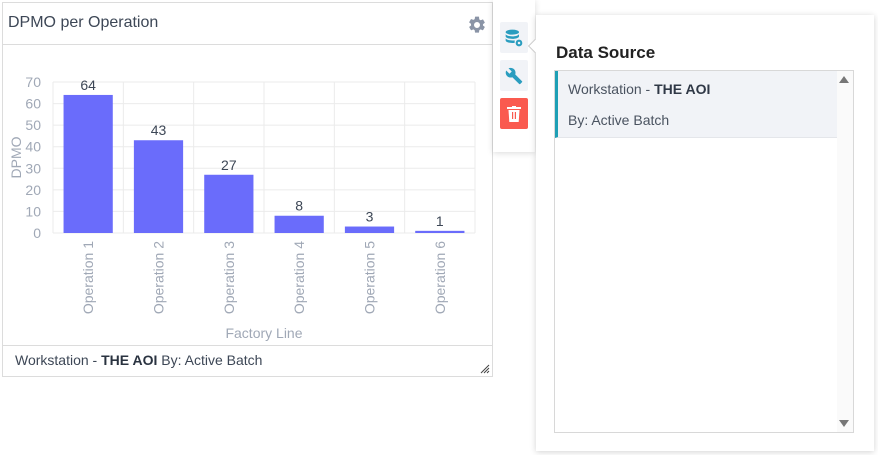 The image size is (878, 455). I want to click on settings-button, so click(514, 75).